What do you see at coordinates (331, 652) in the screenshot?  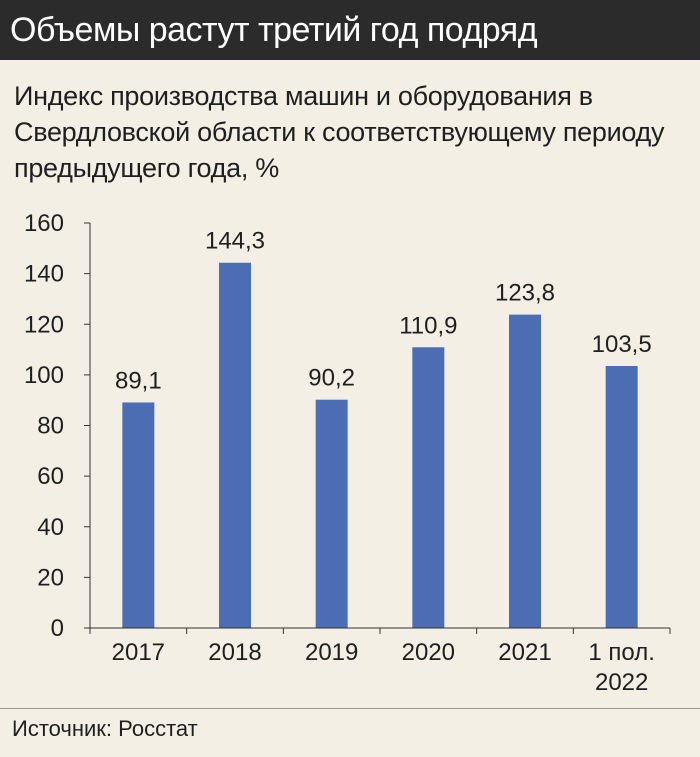 I see `x-tick-label: 2019` at bounding box center [331, 652].